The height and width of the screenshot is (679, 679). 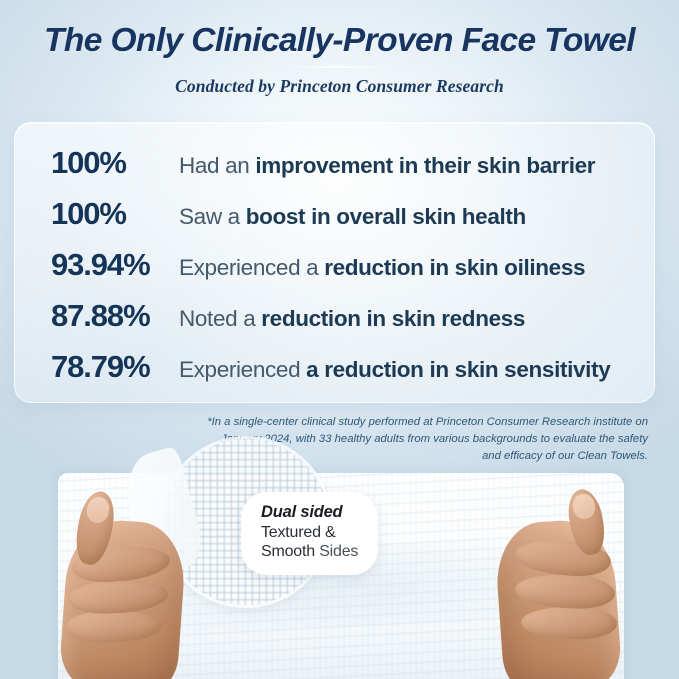 What do you see at coordinates (340, 40) in the screenshot?
I see `page-title: The Only Clinically-Proven Face Towel` at bounding box center [340, 40].